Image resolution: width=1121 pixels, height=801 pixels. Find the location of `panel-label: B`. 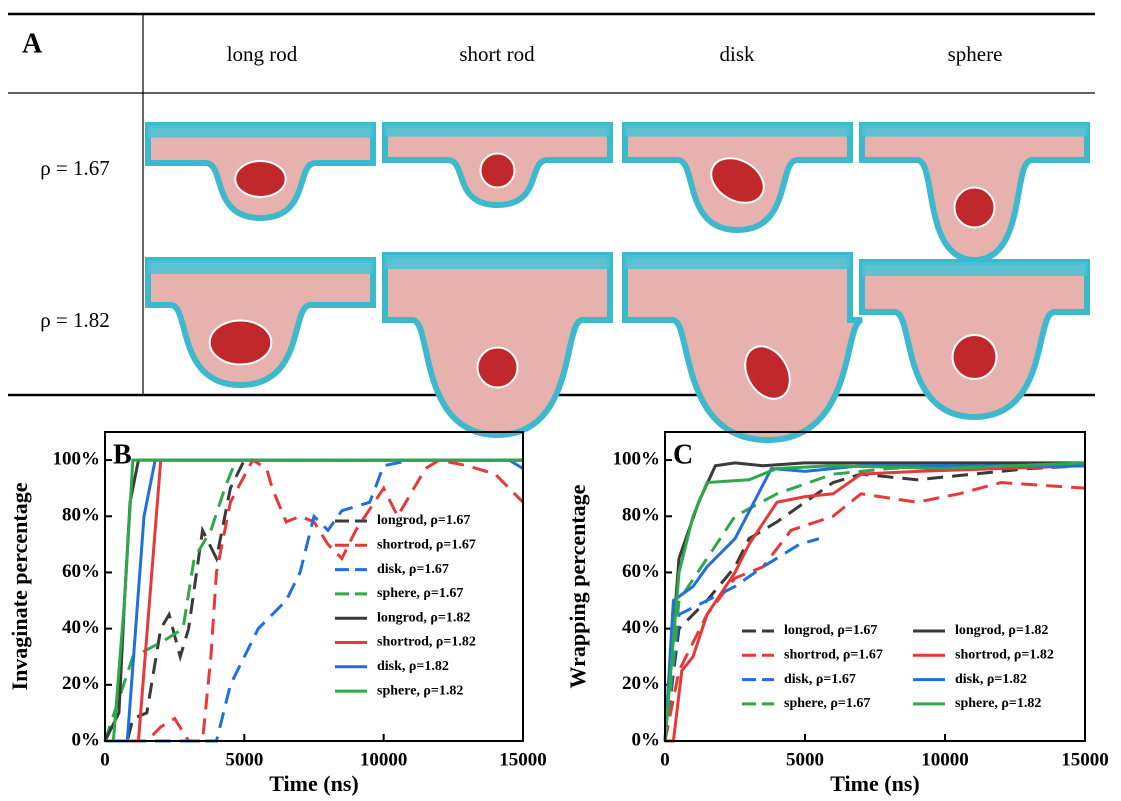

panel-label: B is located at coordinates (122, 454).